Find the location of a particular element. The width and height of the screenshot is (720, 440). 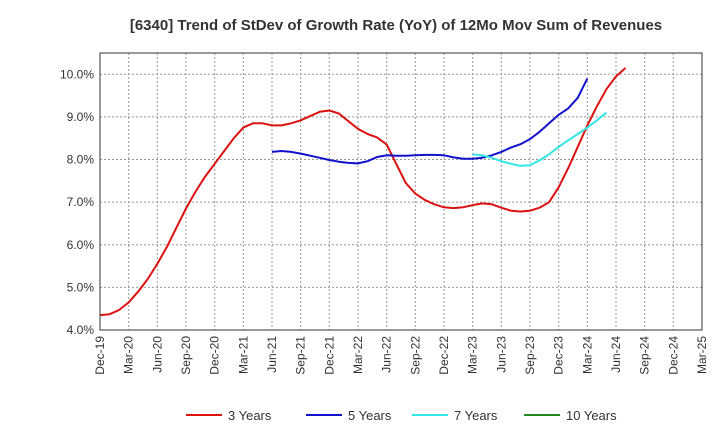

x-tick-label: Dec-21 is located at coordinates (329, 355).